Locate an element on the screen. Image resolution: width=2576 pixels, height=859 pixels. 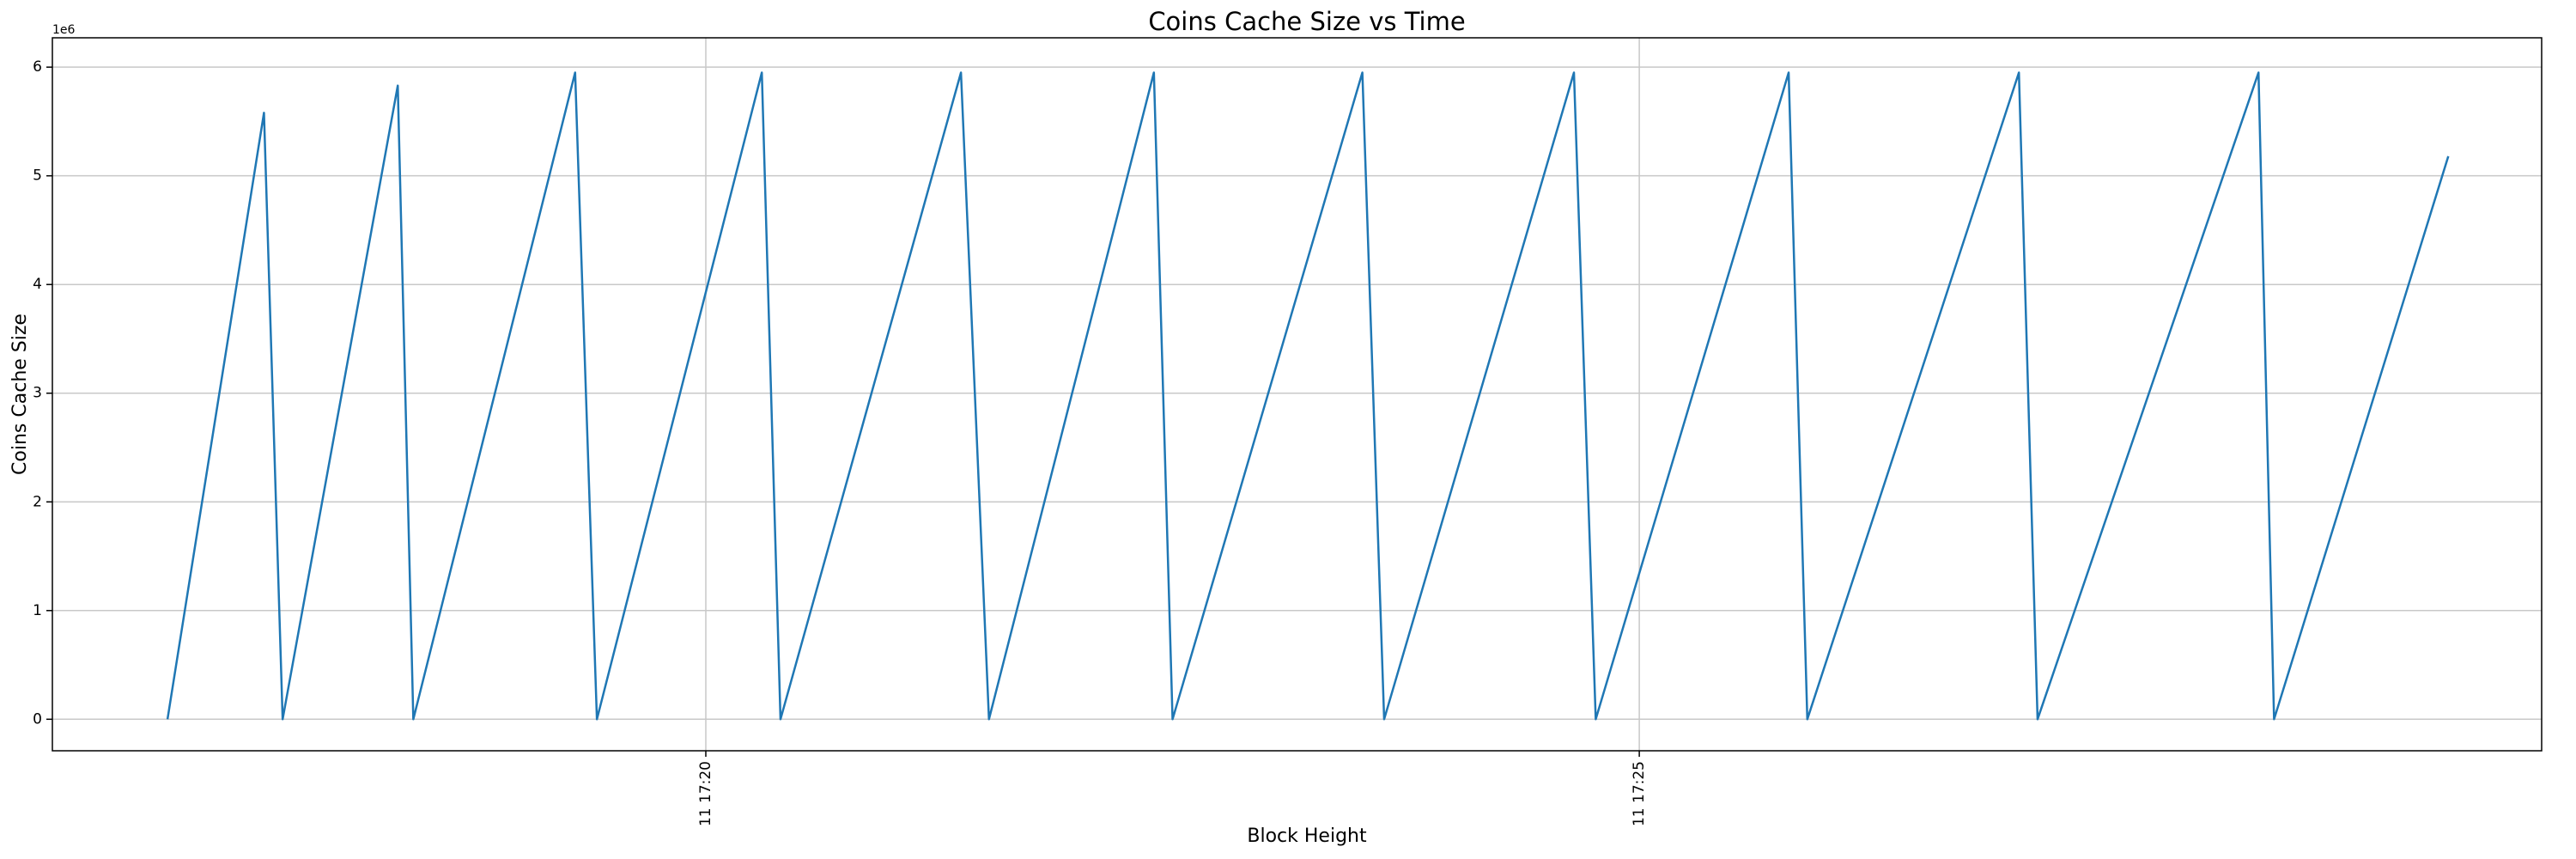
y-tick-label: 3 is located at coordinates (37, 393).